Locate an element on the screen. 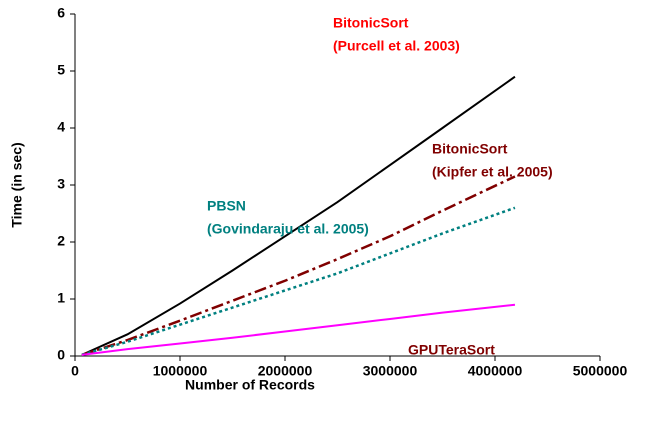 The width and height of the screenshot is (645, 426). y-tick-label: 3 is located at coordinates (61, 184).